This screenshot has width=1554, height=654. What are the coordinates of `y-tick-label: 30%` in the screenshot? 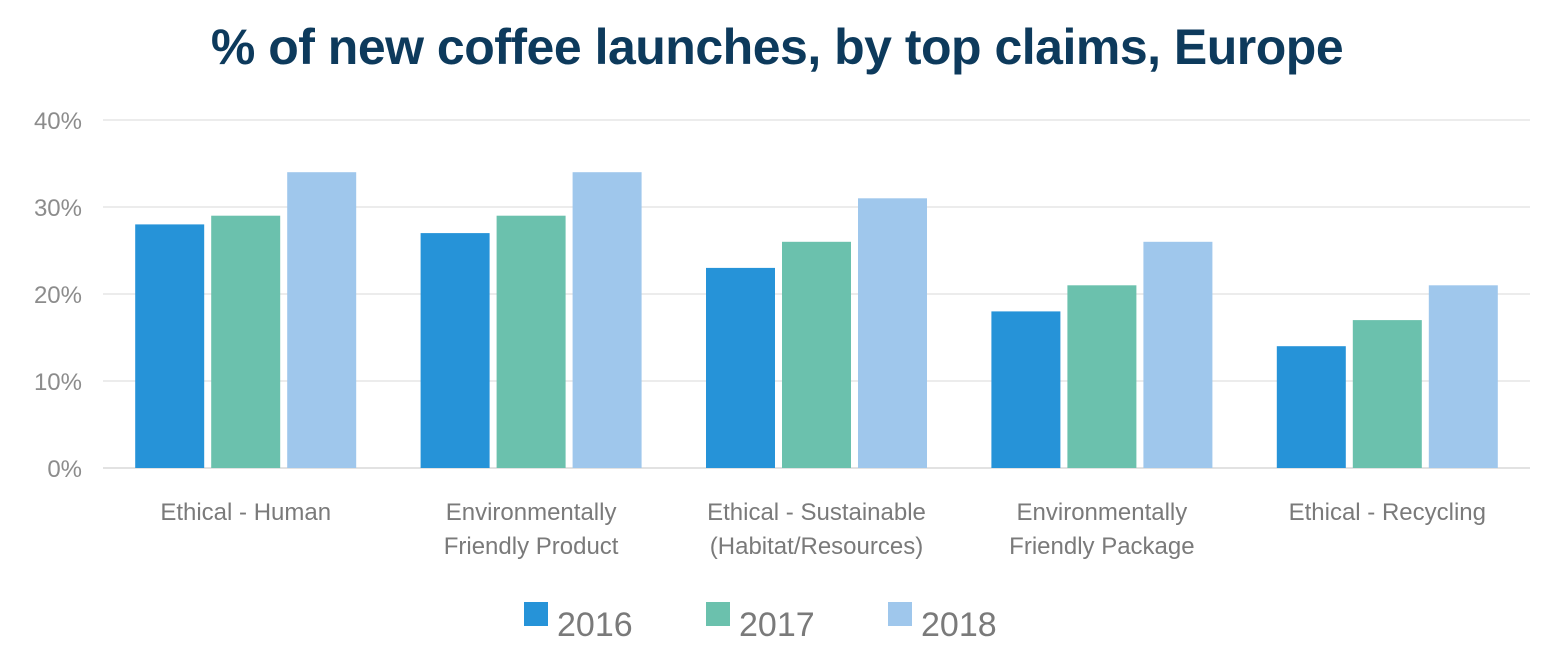 It's located at (58, 208).